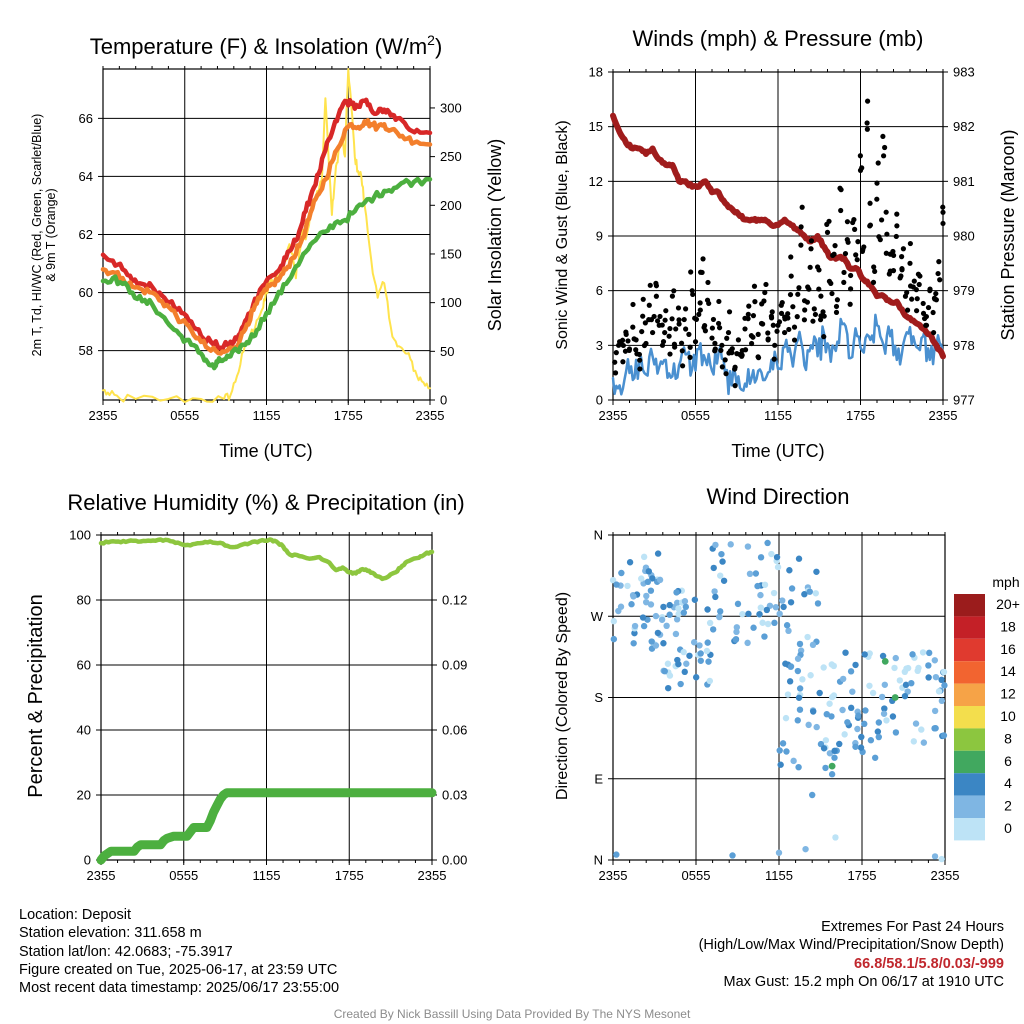 The width and height of the screenshot is (1024, 1024). I want to click on direction-xtick-label: 2355, so click(945, 875).